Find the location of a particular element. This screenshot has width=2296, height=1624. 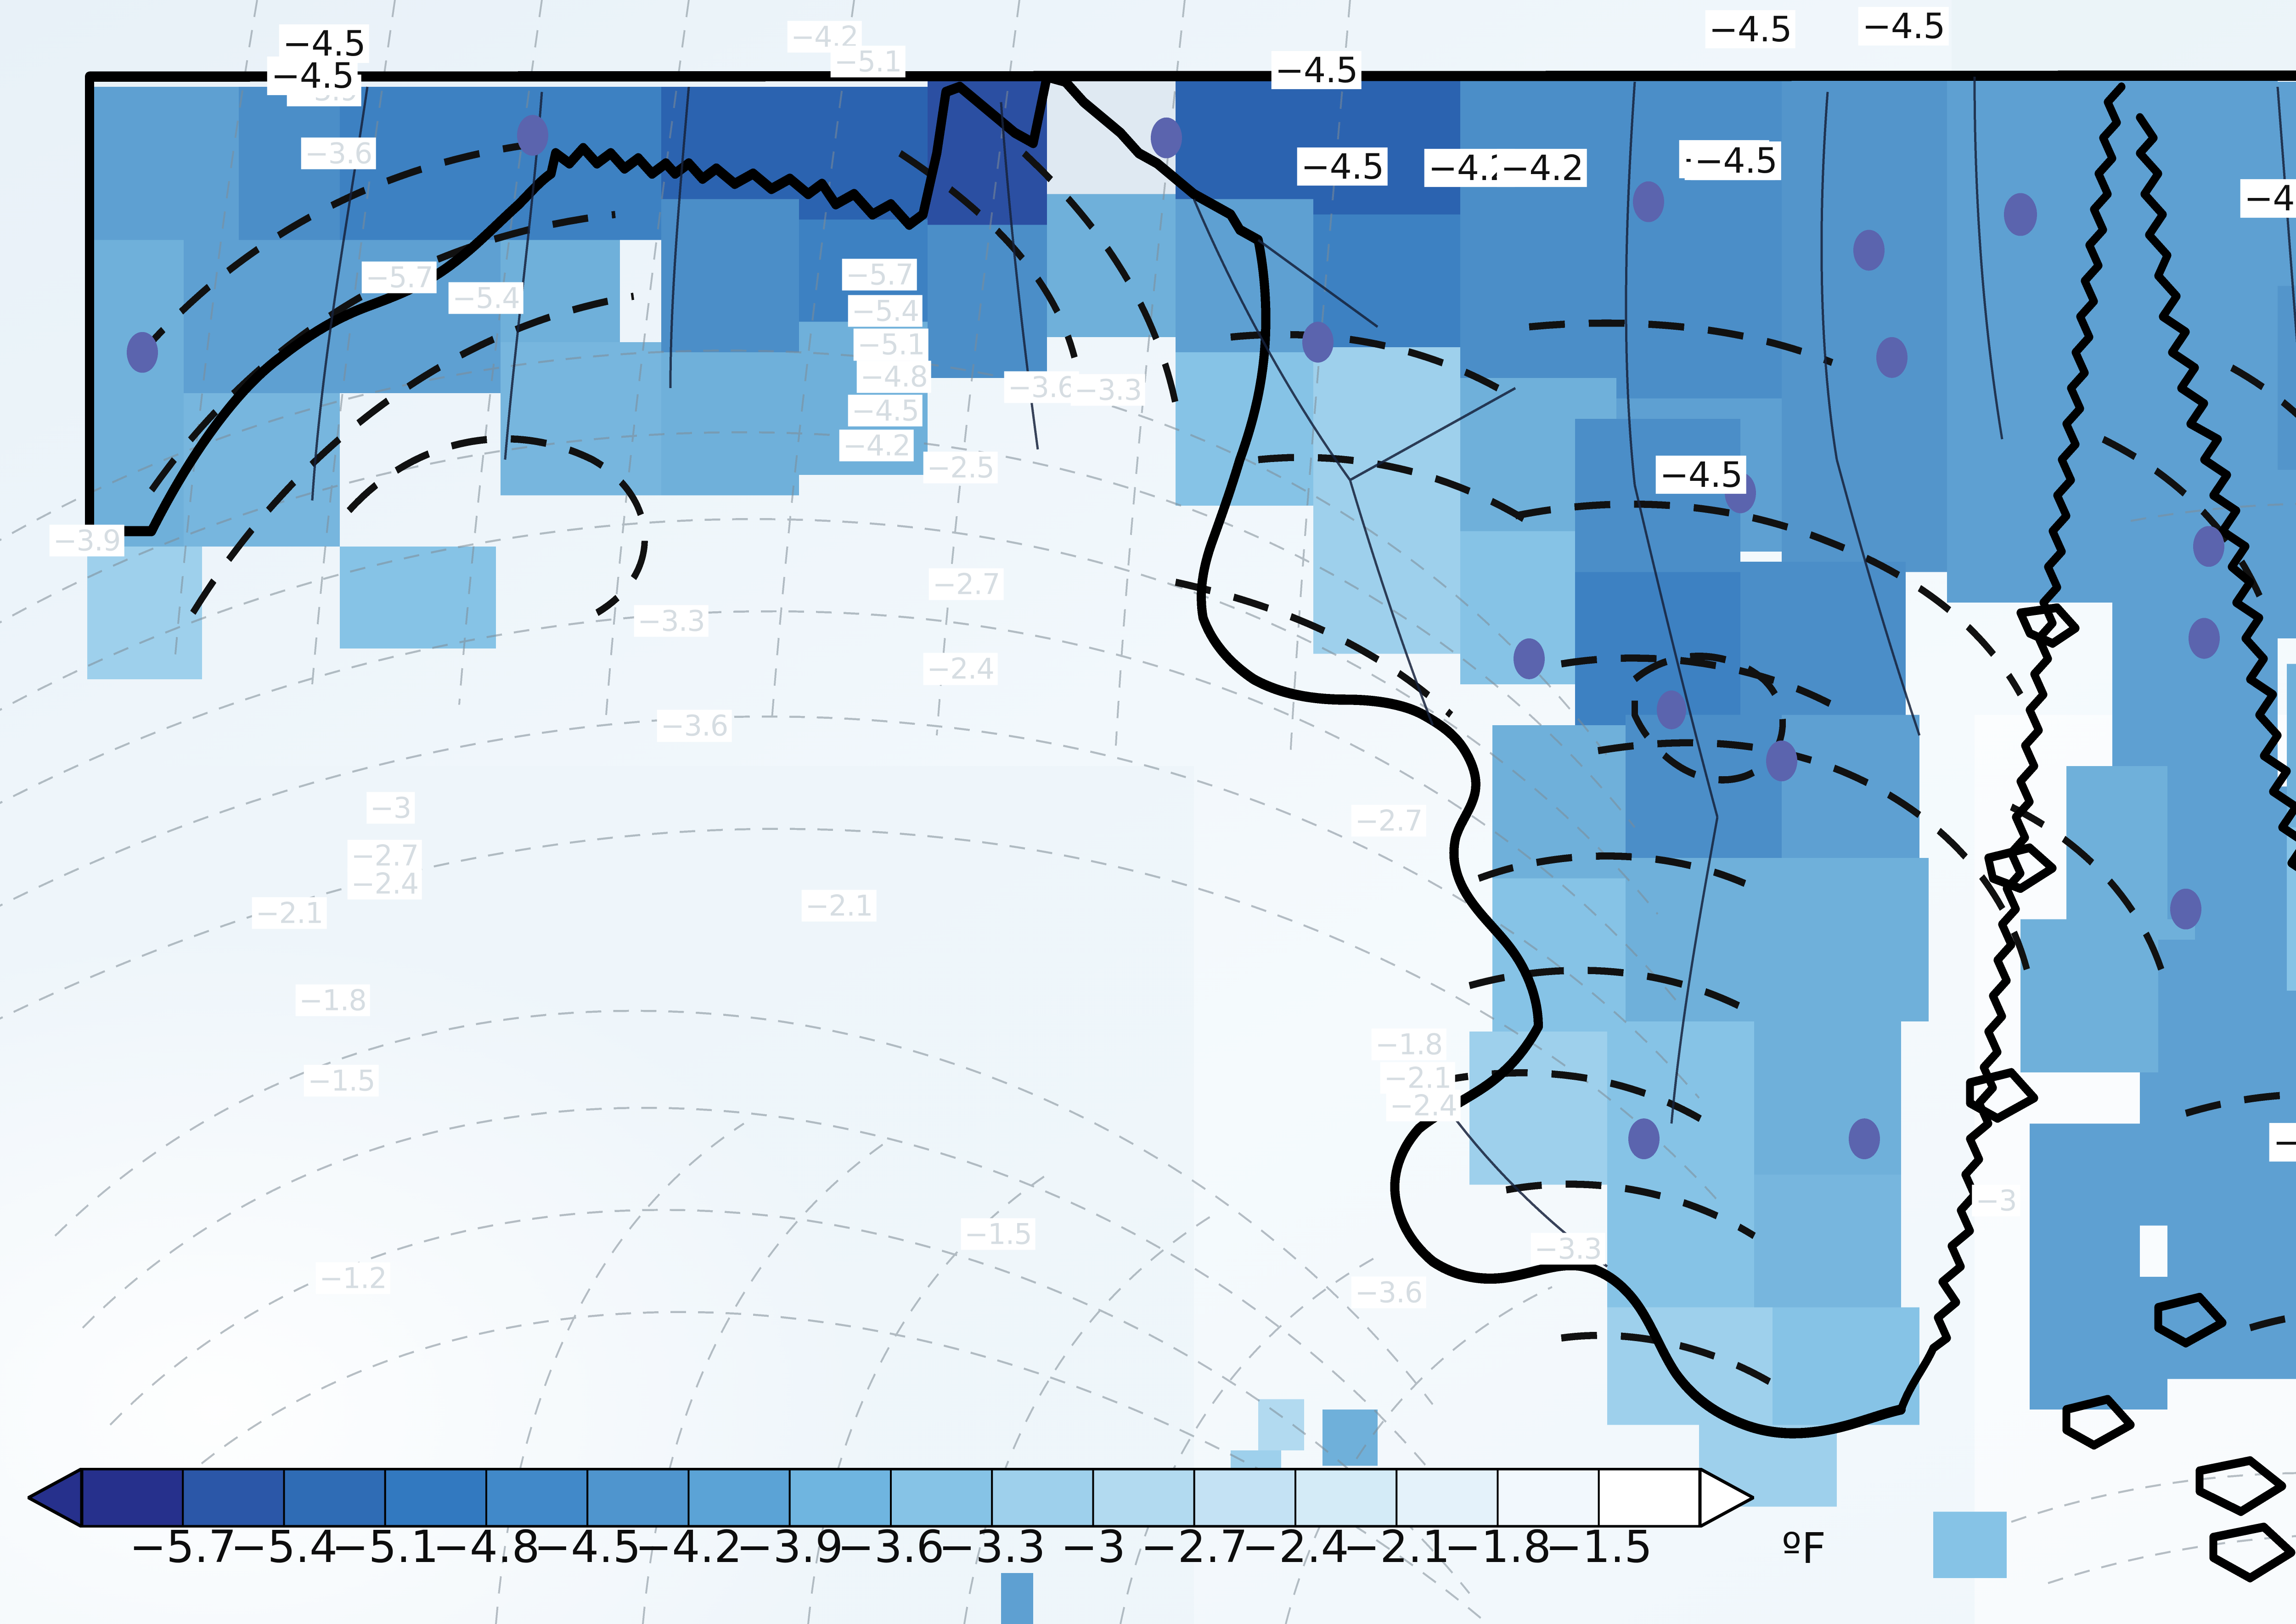

colorbar-tick-11: −2.4 is located at coordinates (1295, 1547).